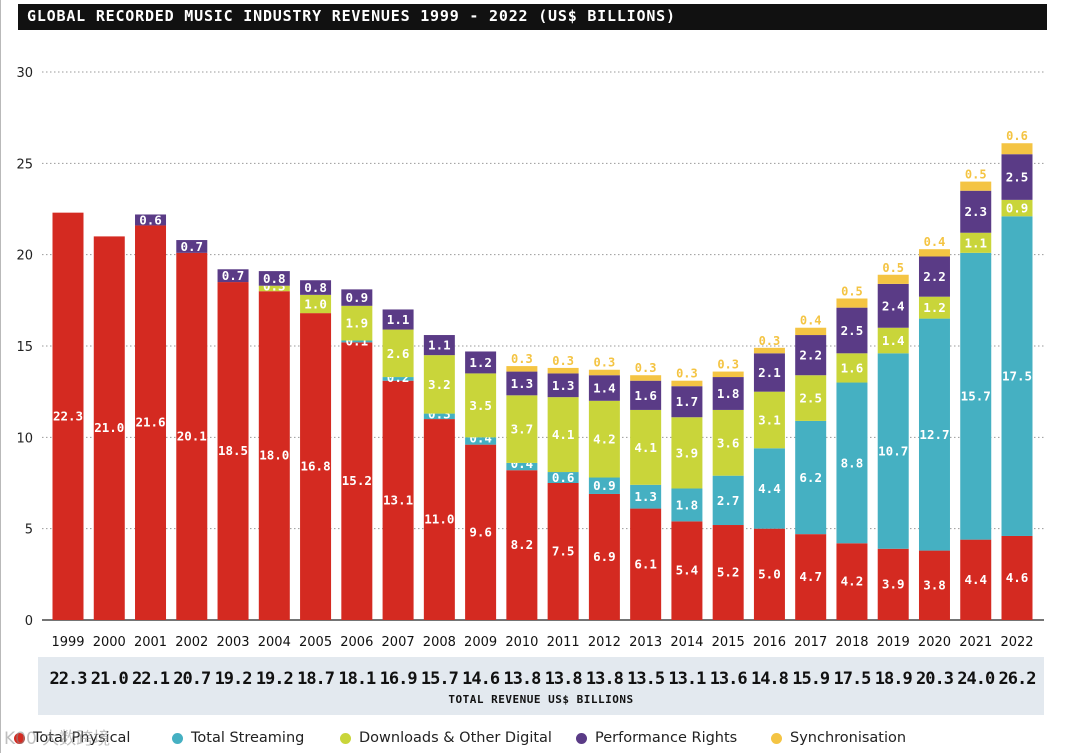 This screenshot has width=1080, height=753. I want to click on total-revenue-value: 18.1, so click(357, 679).